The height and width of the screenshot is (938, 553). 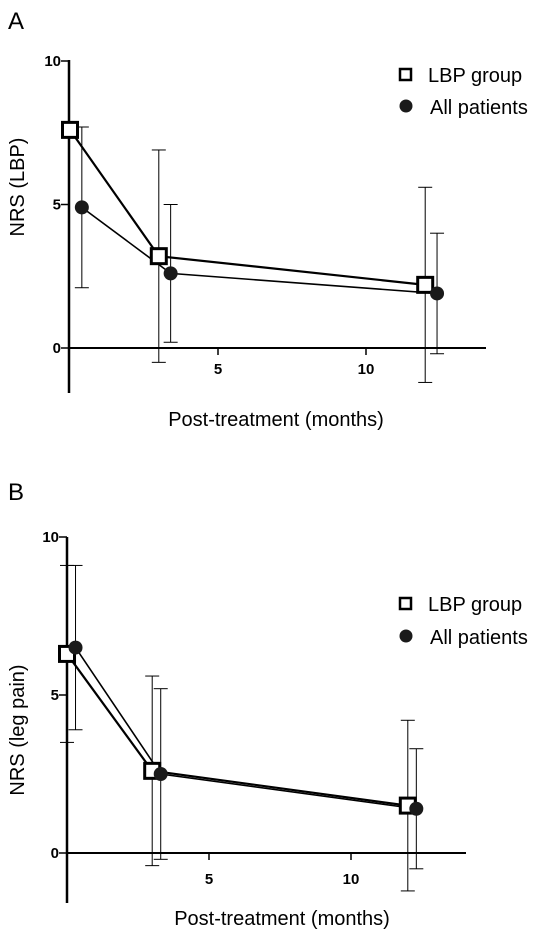 I want to click on panel-a-x-ticks: 5 10, so click(x=294, y=363).